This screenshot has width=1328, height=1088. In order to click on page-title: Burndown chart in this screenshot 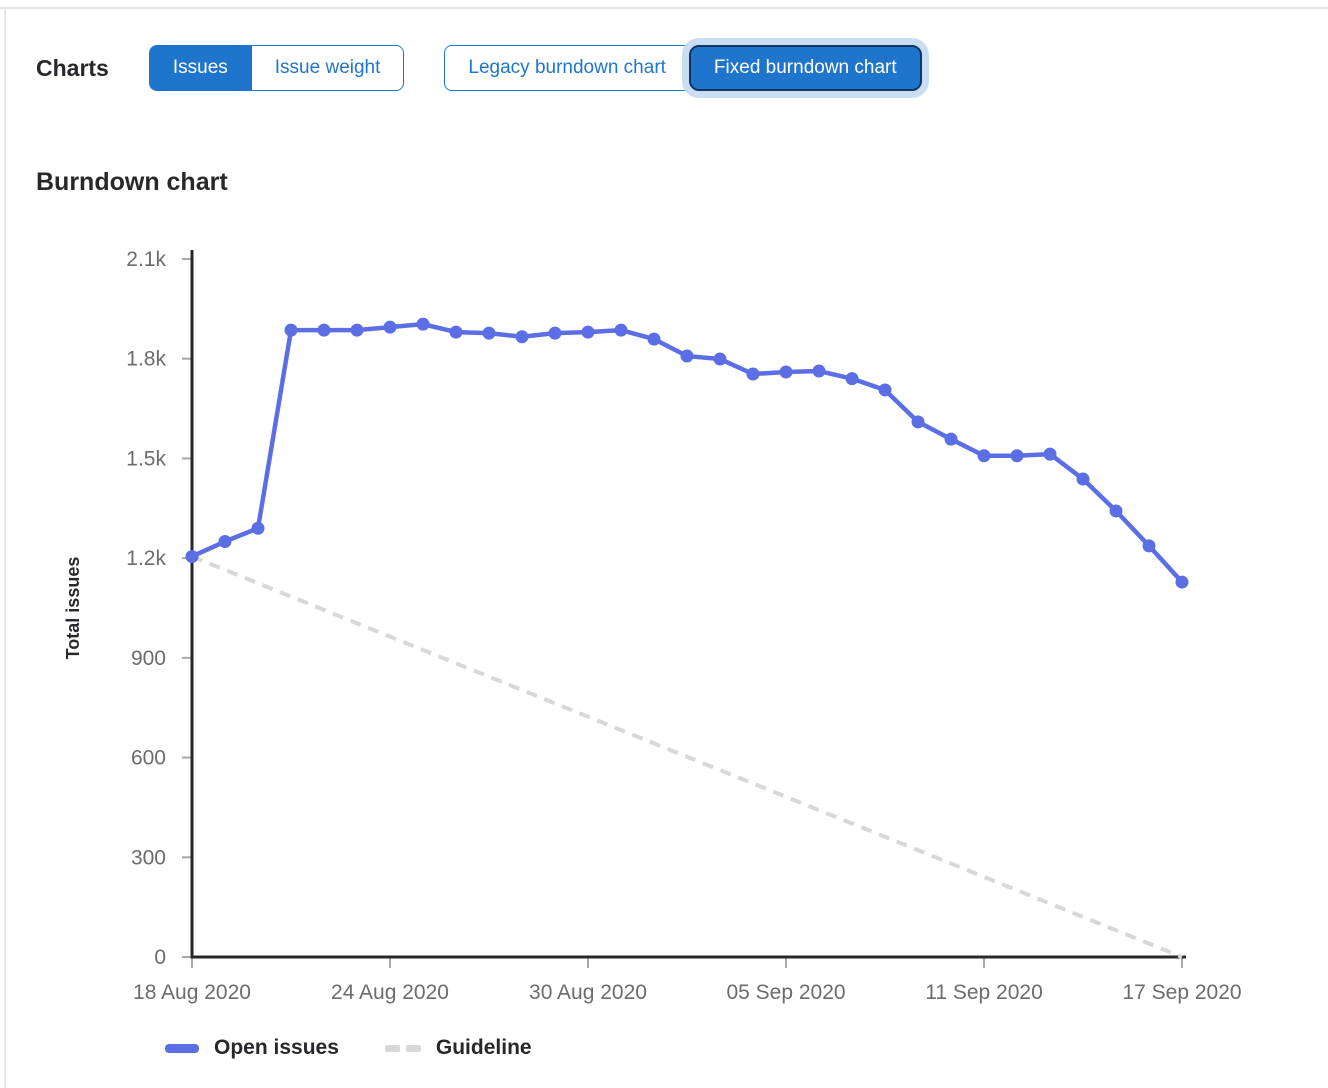, I will do `click(132, 182)`.